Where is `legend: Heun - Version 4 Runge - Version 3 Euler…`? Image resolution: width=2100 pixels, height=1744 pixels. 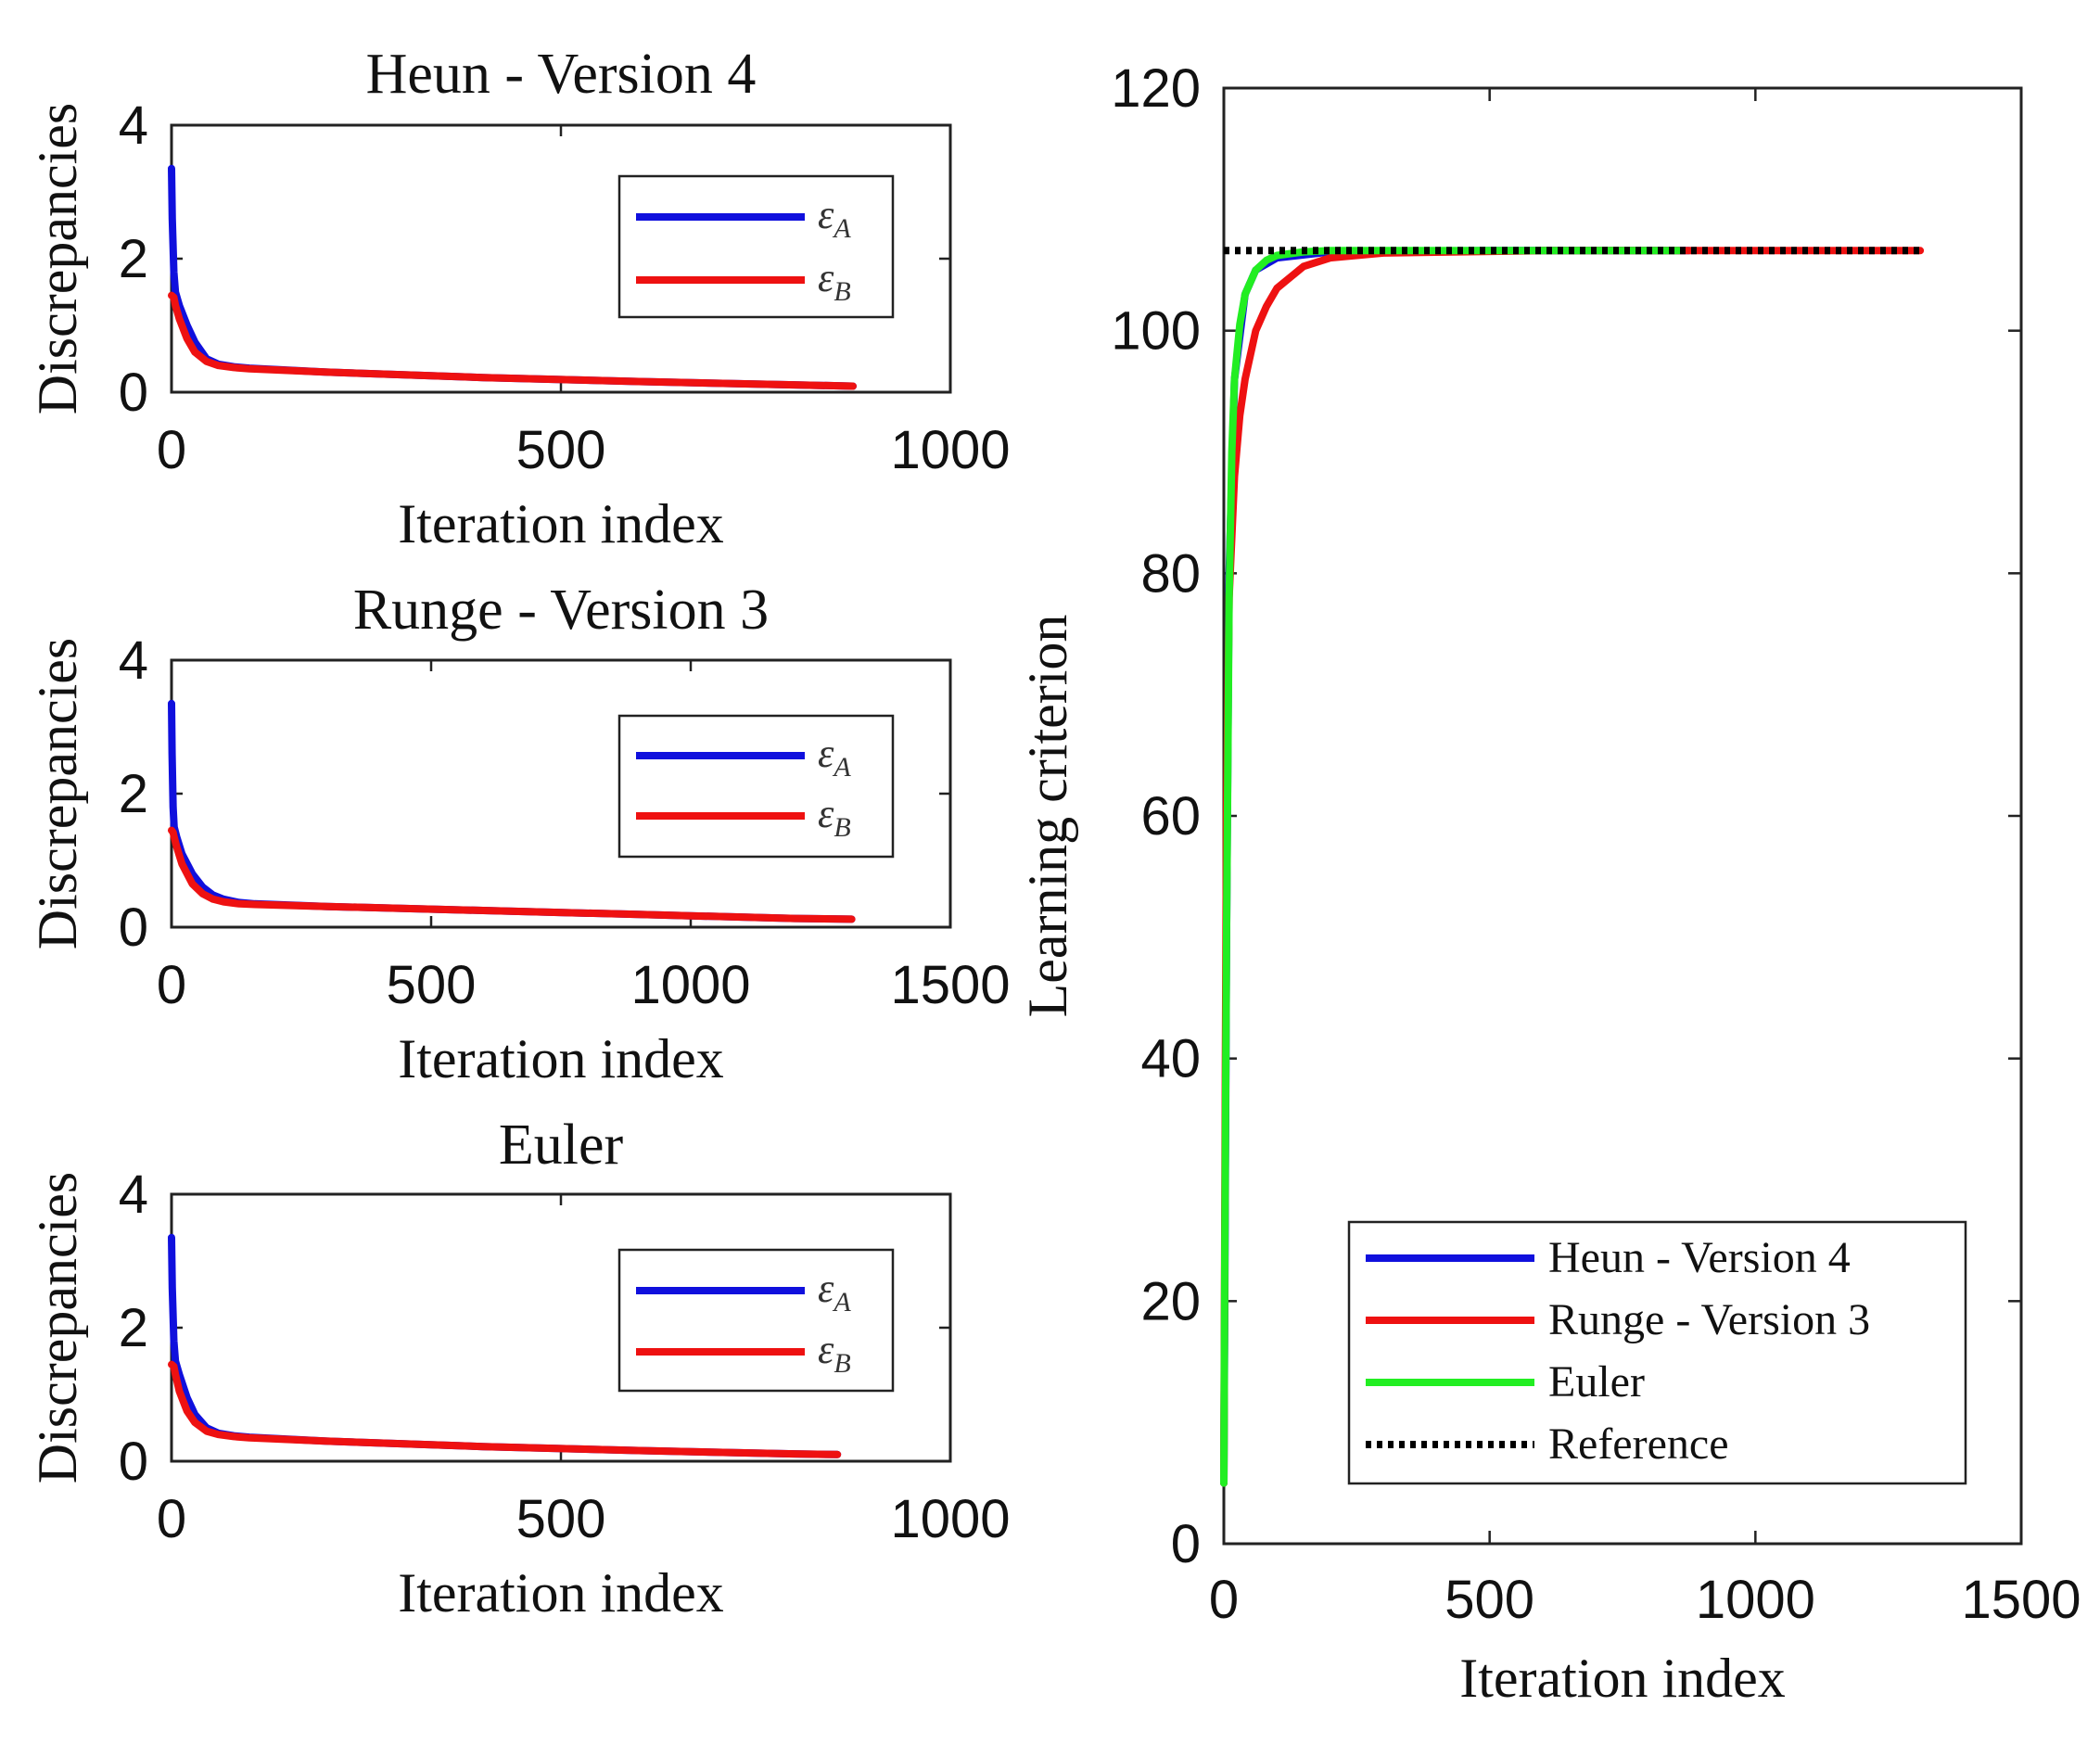
legend: Heun - Version 4 Runge - Version 3 Euler… is located at coordinates (1657, 1352).